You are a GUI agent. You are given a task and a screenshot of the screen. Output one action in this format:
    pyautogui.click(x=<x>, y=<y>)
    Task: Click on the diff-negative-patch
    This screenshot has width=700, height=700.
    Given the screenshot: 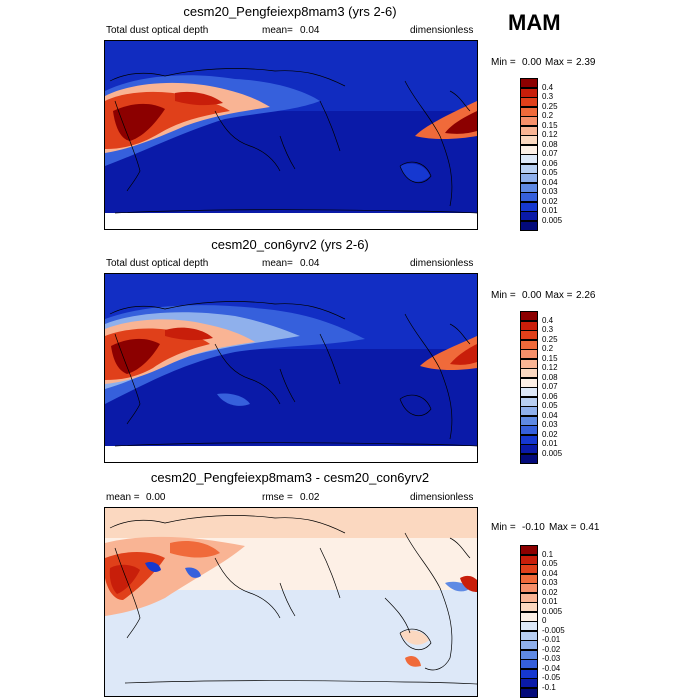 What is the action you would take?
    pyautogui.click(x=153, y=566)
    